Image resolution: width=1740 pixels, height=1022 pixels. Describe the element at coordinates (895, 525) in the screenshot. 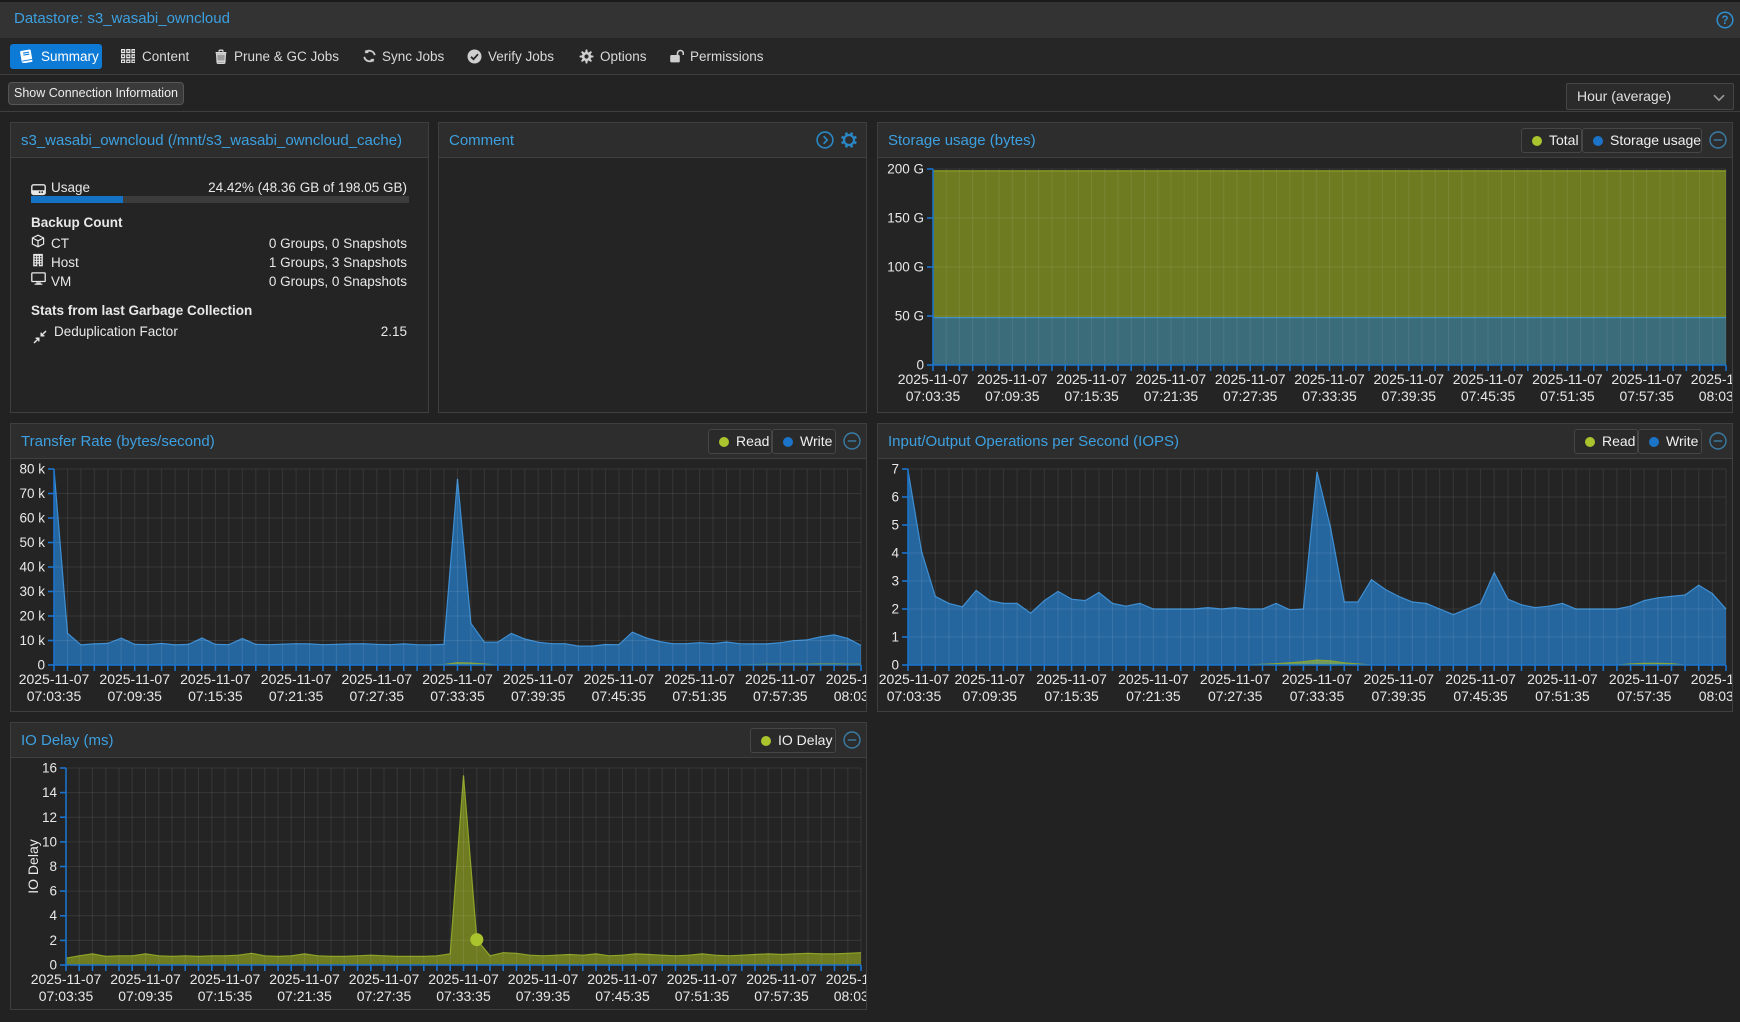

I see `svg-text: 5` at that location.